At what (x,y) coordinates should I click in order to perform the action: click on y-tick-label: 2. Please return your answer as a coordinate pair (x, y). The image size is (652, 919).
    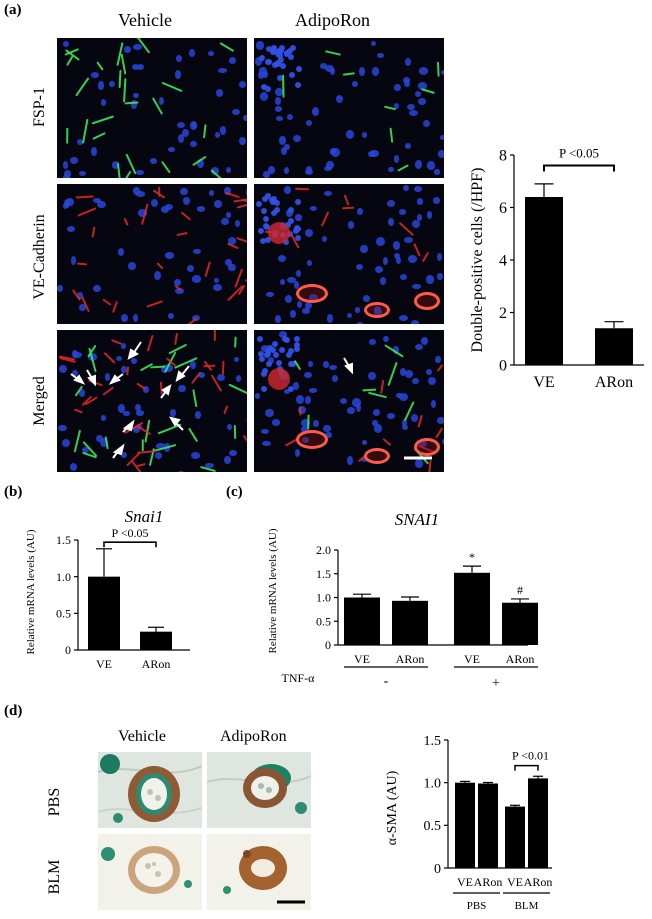
    Looking at the image, I should click on (503, 313).